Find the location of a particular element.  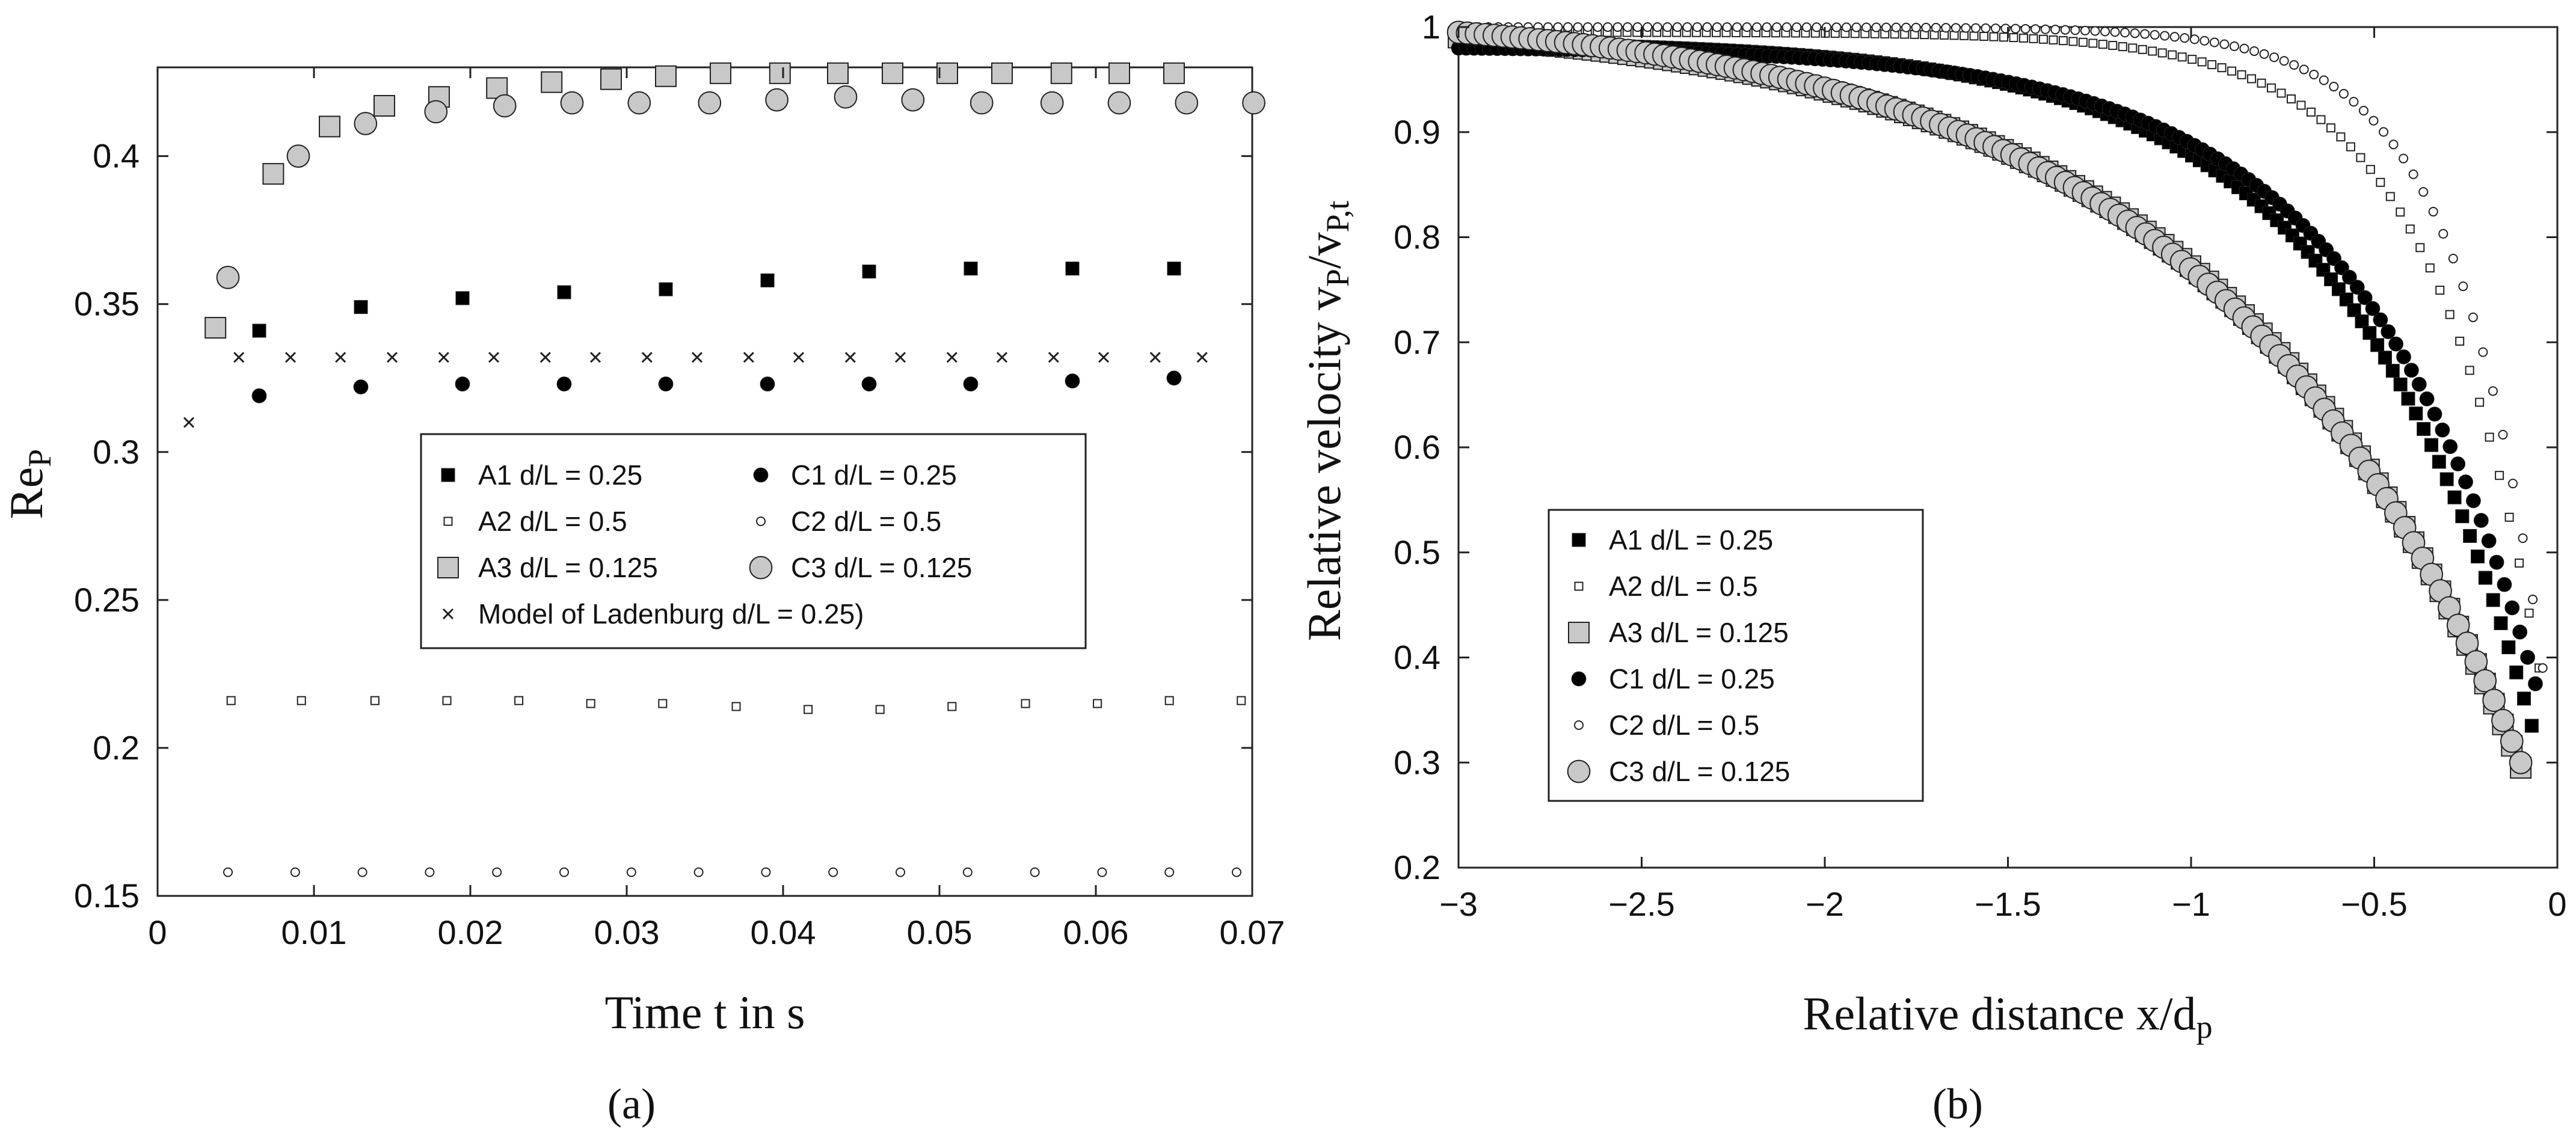

y-tick-label: 0.5 is located at coordinates (1417, 552).